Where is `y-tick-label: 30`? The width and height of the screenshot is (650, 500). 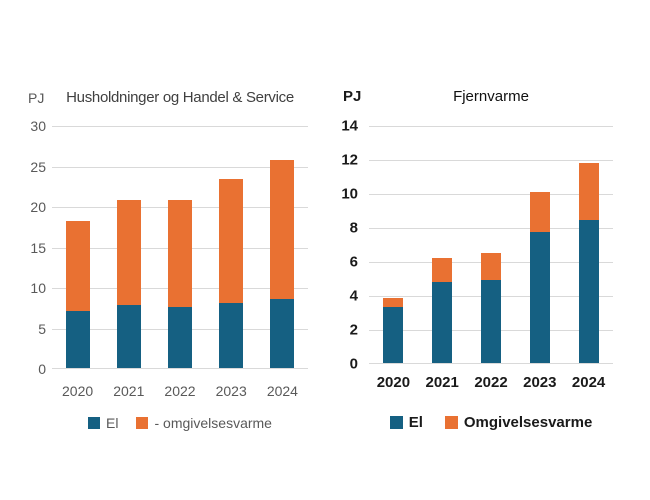 y-tick-label: 30 is located at coordinates (38, 126).